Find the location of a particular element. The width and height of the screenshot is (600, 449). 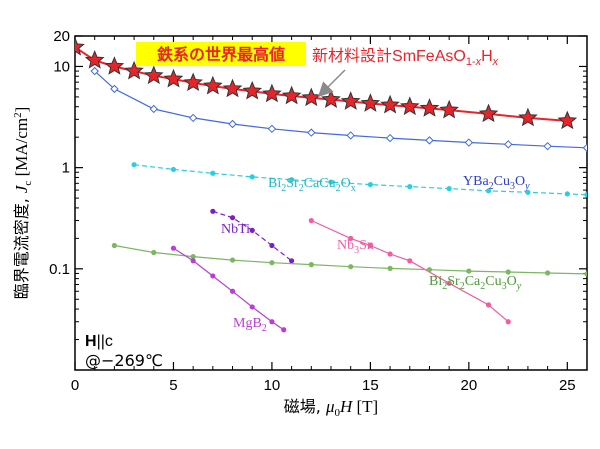

y-tick-label: 20 is located at coordinates (61, 36).